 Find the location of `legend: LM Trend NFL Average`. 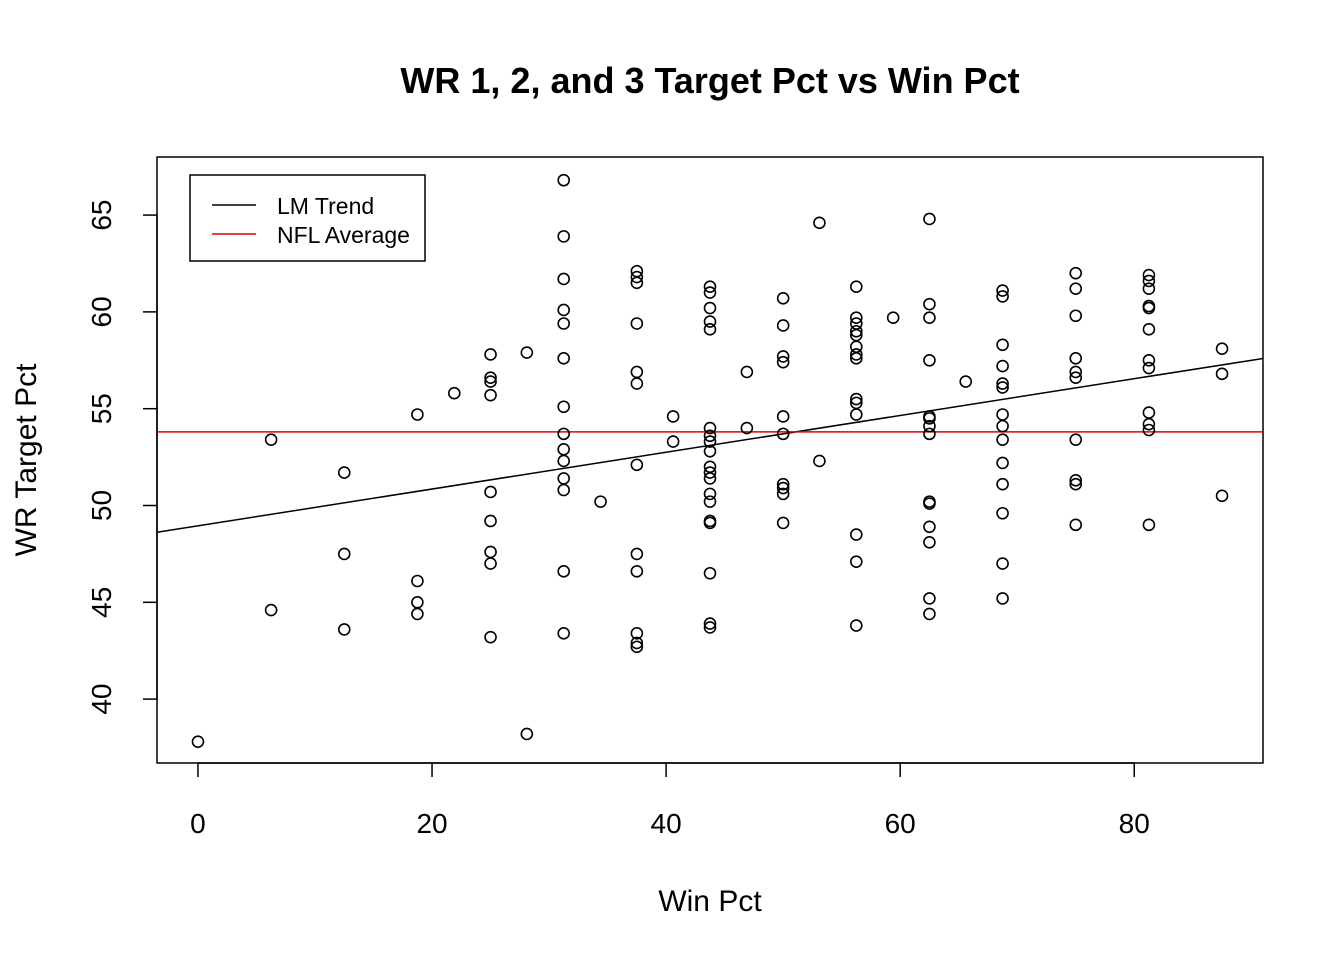

legend: LM Trend NFL Average is located at coordinates (307, 218).